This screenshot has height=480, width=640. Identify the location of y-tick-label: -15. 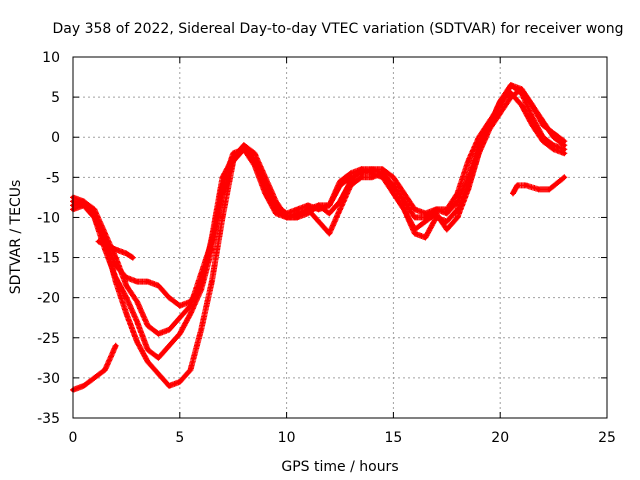
(48, 259).